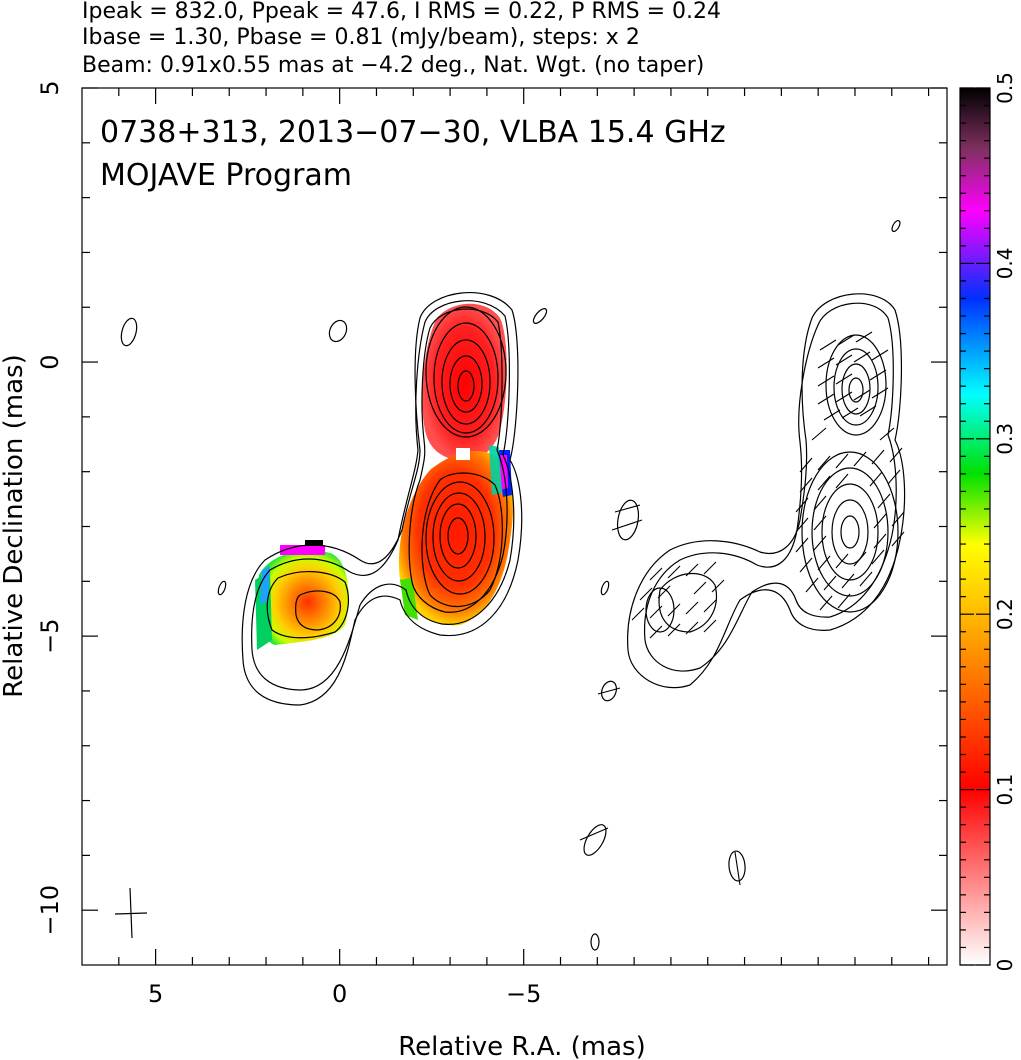 The width and height of the screenshot is (1021, 1060). I want to click on core-pol-fraction, so click(464, 382).